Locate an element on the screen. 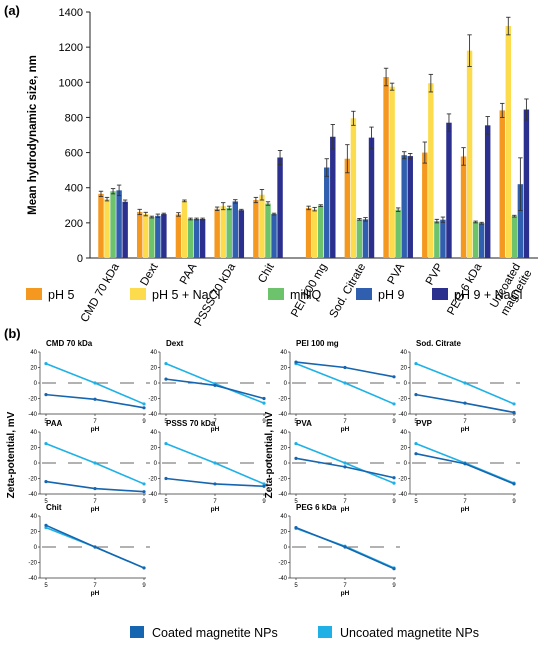  zeta-panel-title: Dext is located at coordinates (175, 343).